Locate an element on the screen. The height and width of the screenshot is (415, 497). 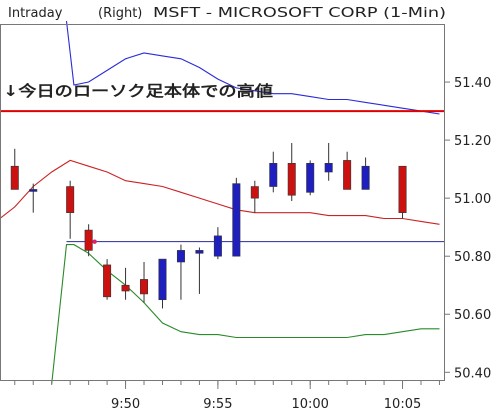
y-tick-label: 51.00 is located at coordinates (472, 199).